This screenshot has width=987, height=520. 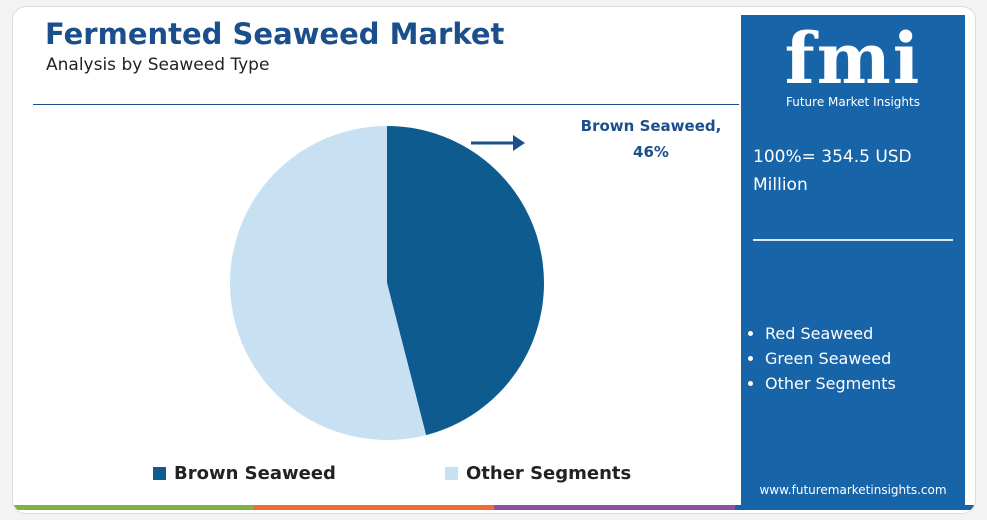 What do you see at coordinates (830, 333) in the screenshot?
I see `segment-item: Red Seaweed` at bounding box center [830, 333].